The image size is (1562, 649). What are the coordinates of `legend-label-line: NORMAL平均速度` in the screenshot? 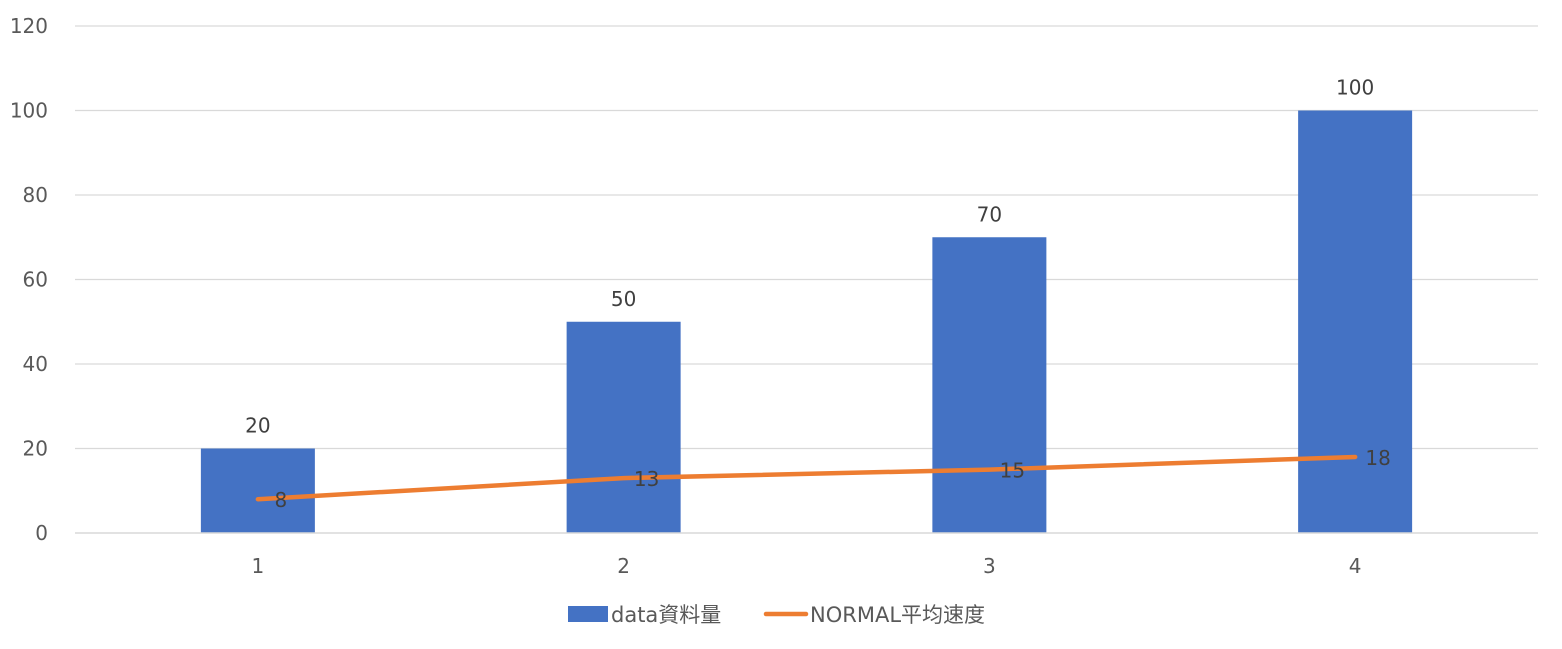 It's located at (897, 615).